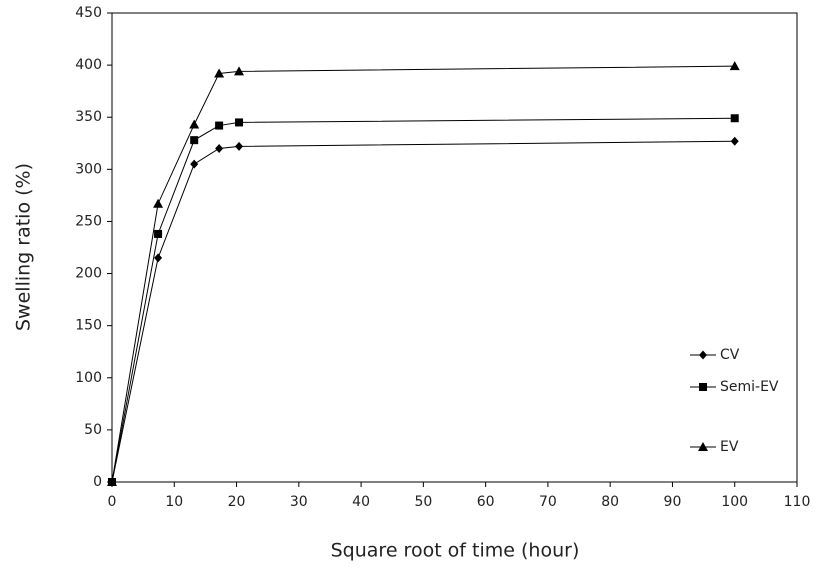  What do you see at coordinates (361, 502) in the screenshot?
I see `x-tick-label: 40` at bounding box center [361, 502].